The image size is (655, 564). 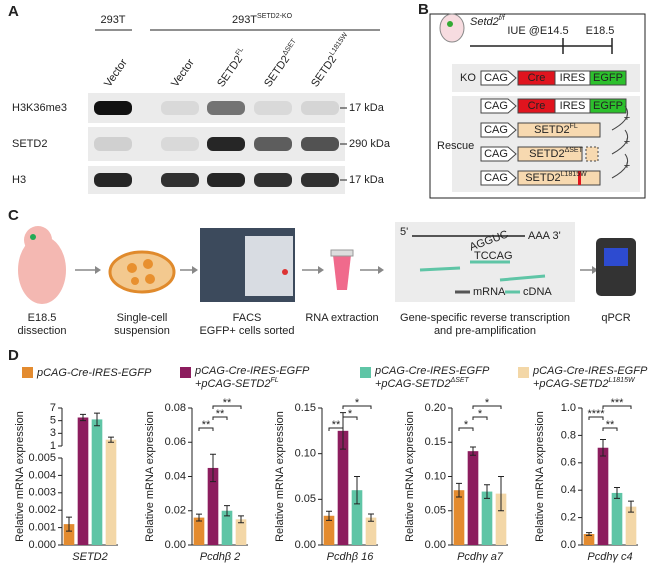 I want to click on rt-label: 5', so click(x=404, y=232).